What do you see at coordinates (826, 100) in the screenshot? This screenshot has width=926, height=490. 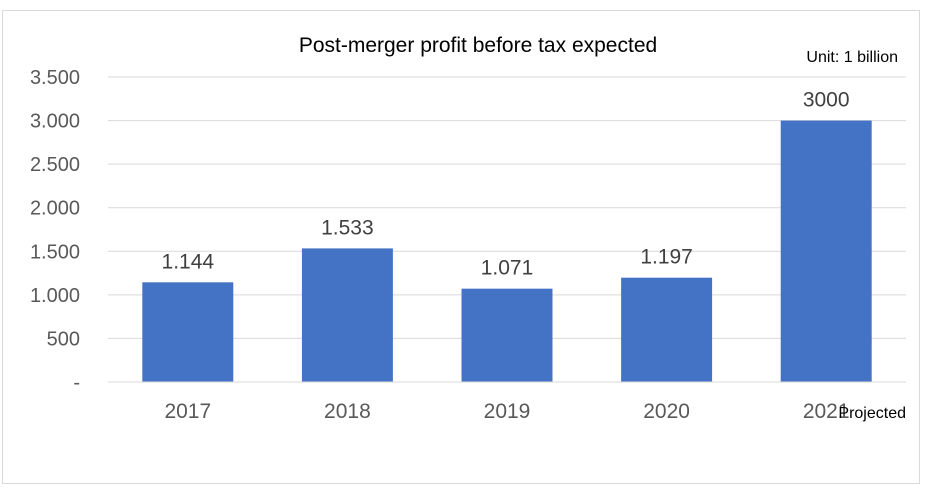 I see `data-label: 3000` at bounding box center [826, 100].